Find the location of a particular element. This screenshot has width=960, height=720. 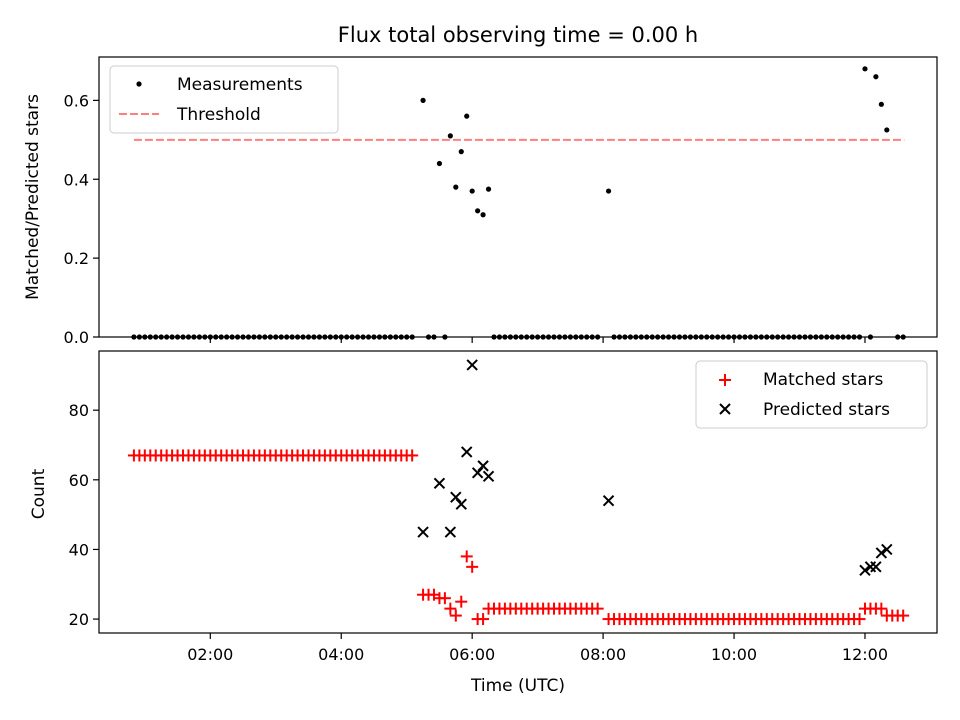

count-legend: Matched stars Predicted stars is located at coordinates (811, 394).